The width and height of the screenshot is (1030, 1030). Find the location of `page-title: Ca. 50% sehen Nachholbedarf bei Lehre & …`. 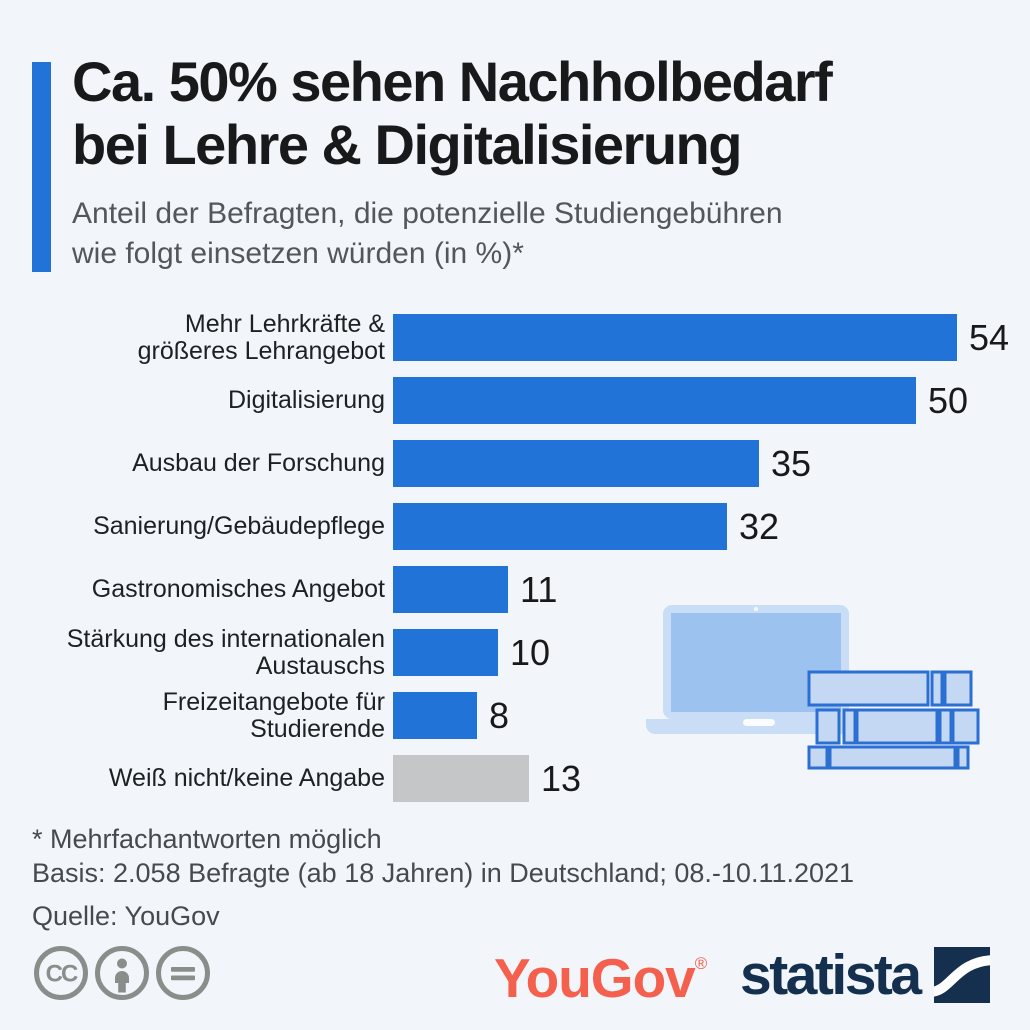

page-title: Ca. 50% sehen Nachholbedarf bei Lehre & … is located at coordinates (542, 113).